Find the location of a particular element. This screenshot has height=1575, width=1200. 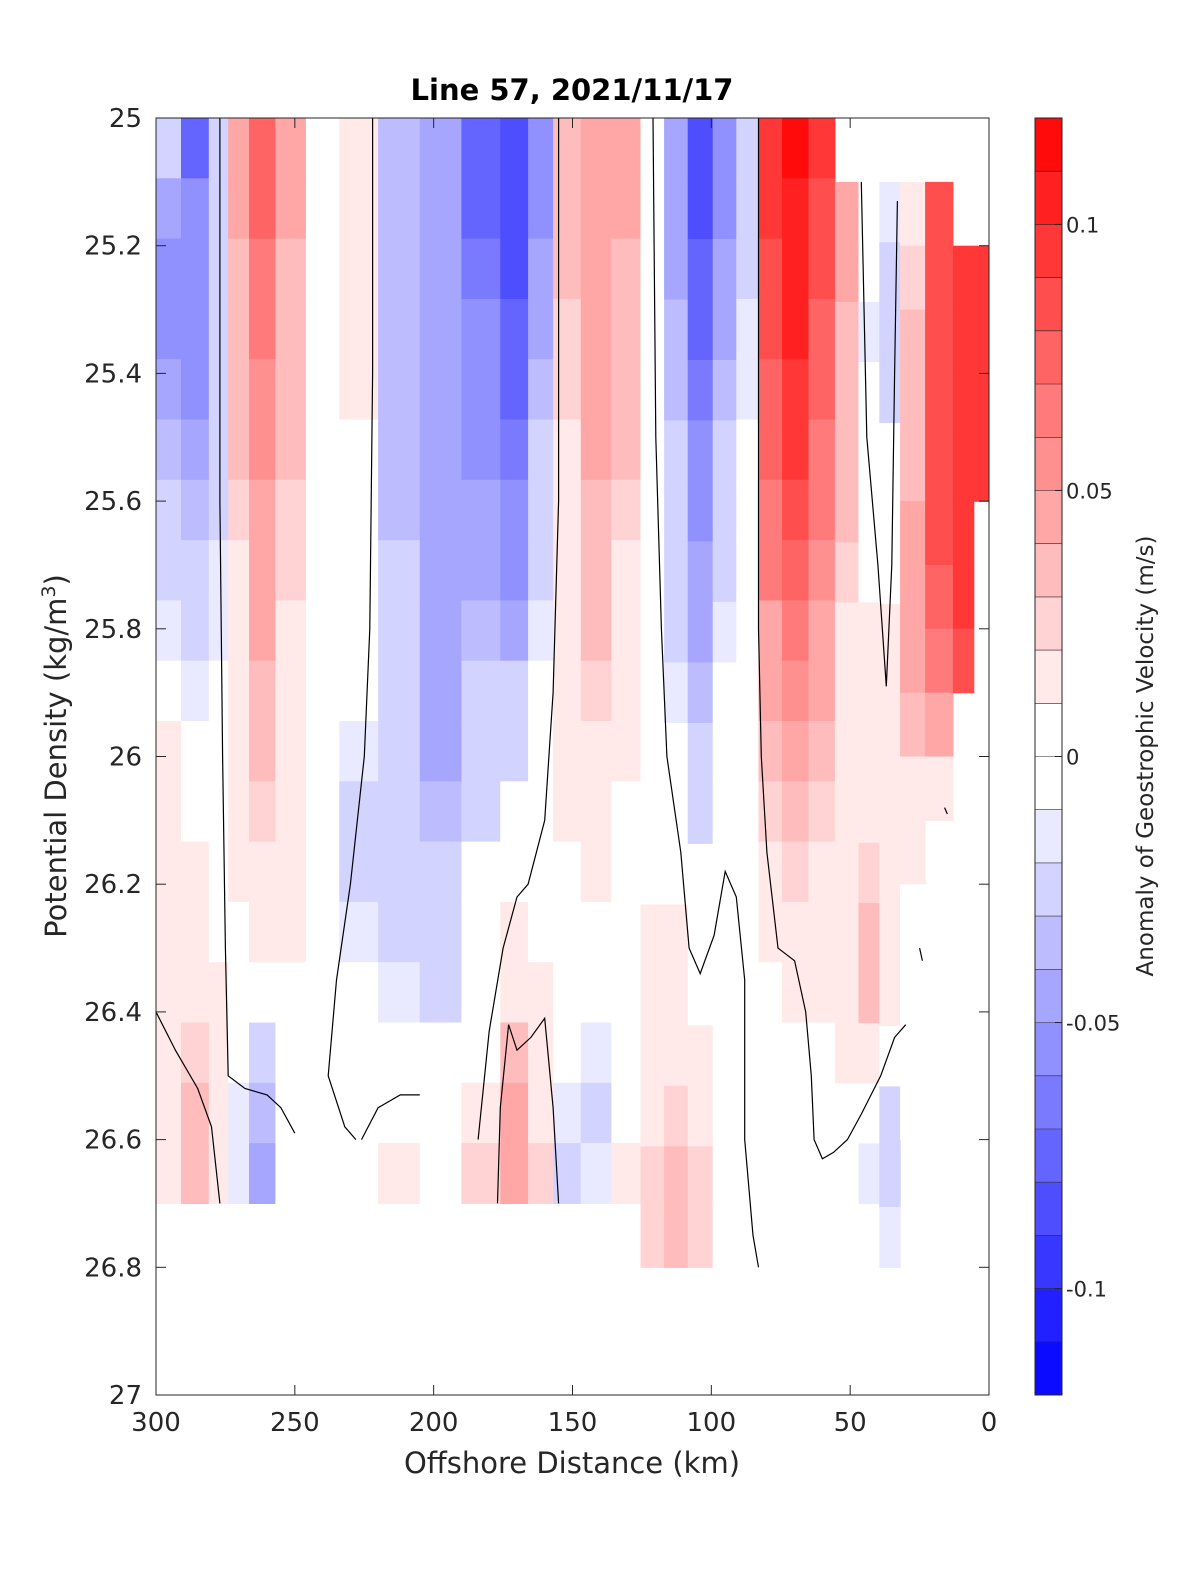

y-tick-label: 26.4 is located at coordinates (113, 1013).